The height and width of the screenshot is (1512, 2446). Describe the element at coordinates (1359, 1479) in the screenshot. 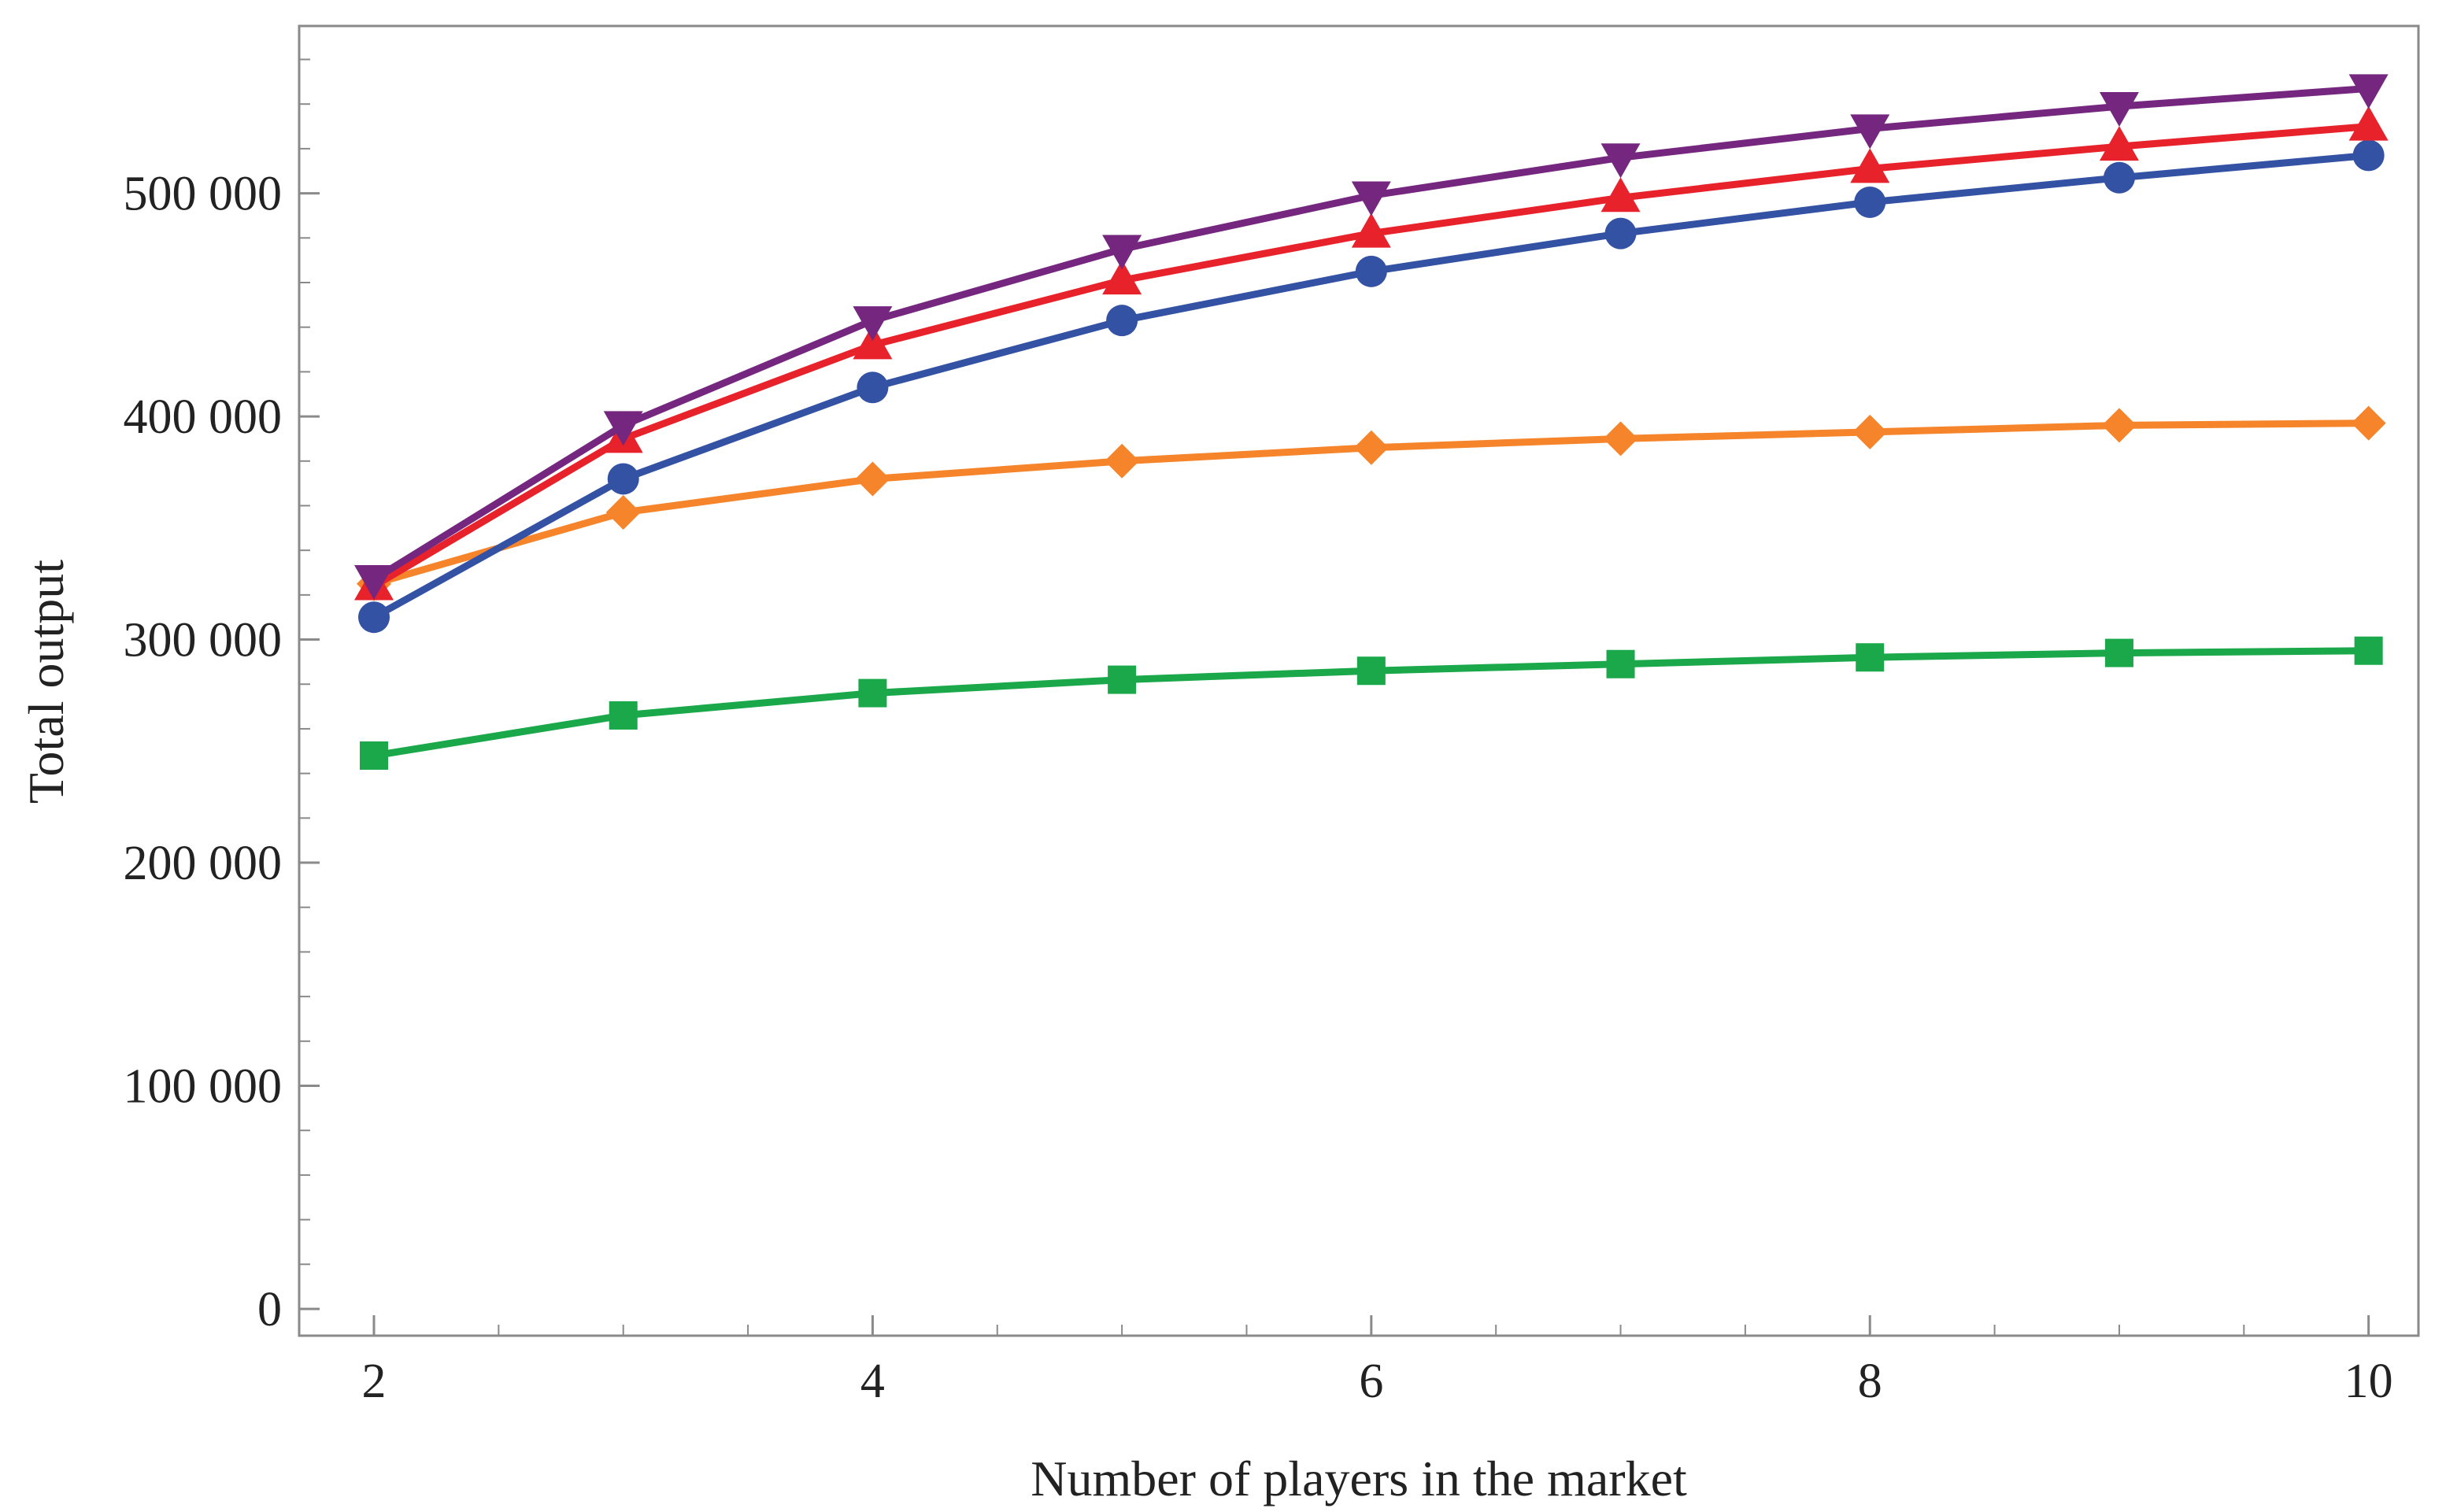

I see `x-axis-title: Number of players in the market` at that location.